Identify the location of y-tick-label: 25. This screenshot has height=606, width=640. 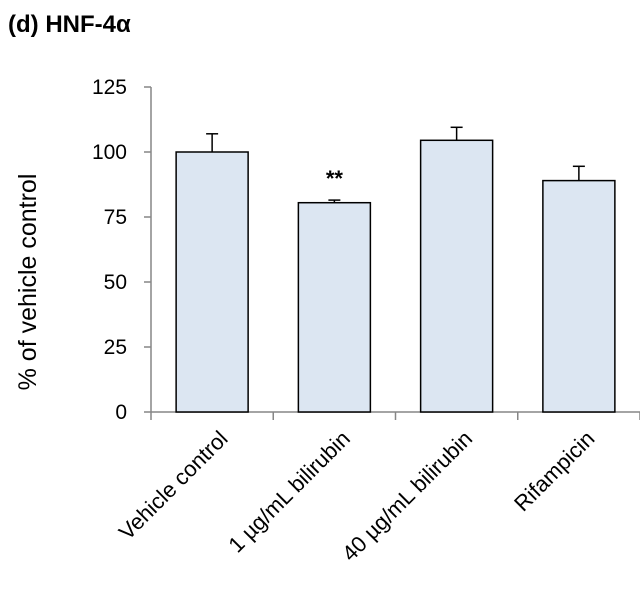
(115, 347).